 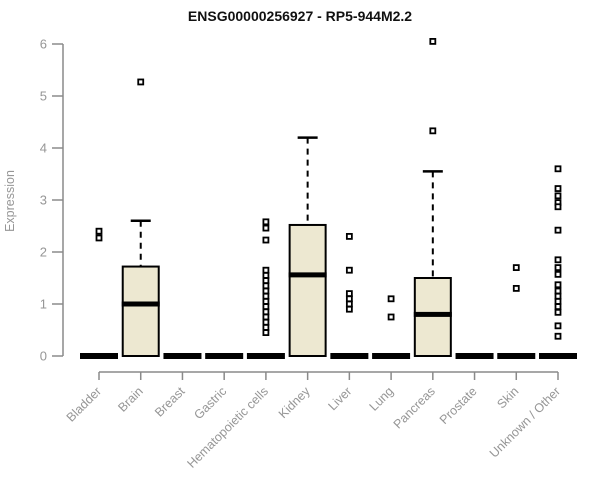 What do you see at coordinates (43, 252) in the screenshot?
I see `y-tick-label: 2` at bounding box center [43, 252].